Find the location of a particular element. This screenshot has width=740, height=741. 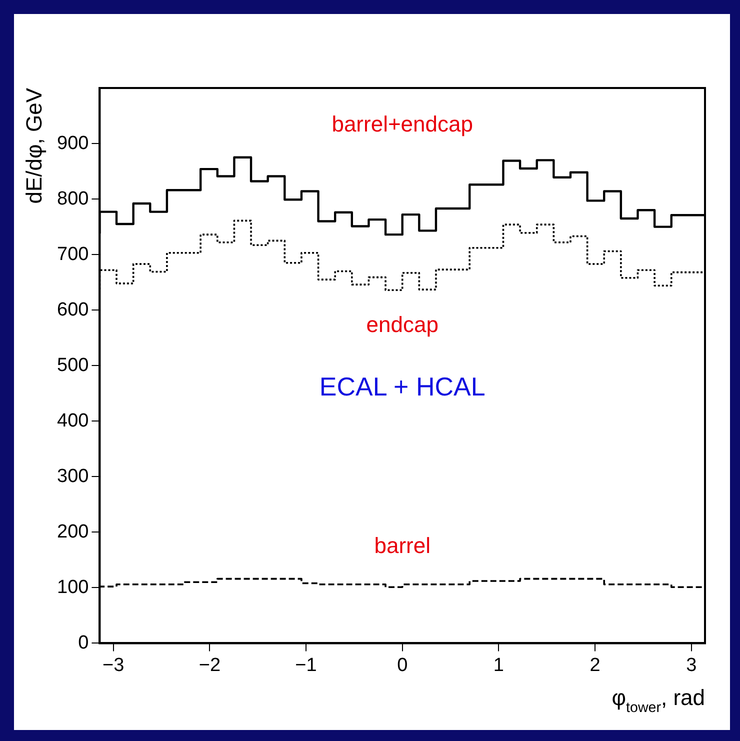

x-tick-label: 2 is located at coordinates (595, 665).